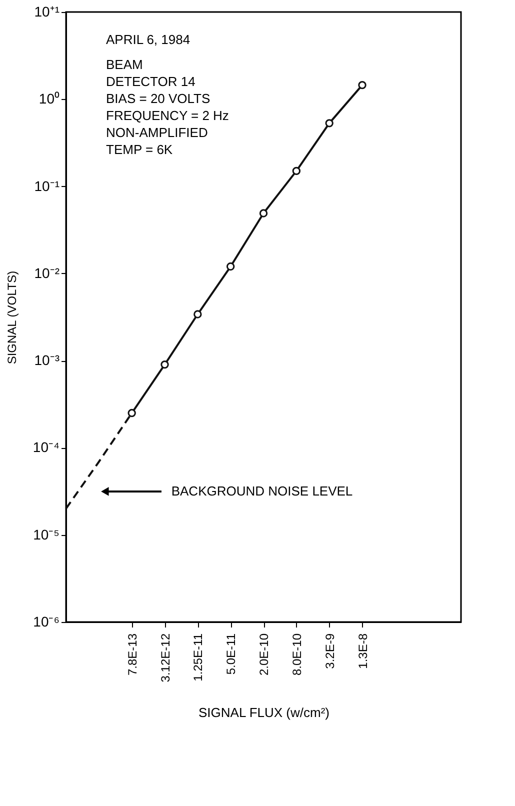  What do you see at coordinates (46, 622) in the screenshot?
I see `y-tick-label: 10⁻⁶` at bounding box center [46, 622].